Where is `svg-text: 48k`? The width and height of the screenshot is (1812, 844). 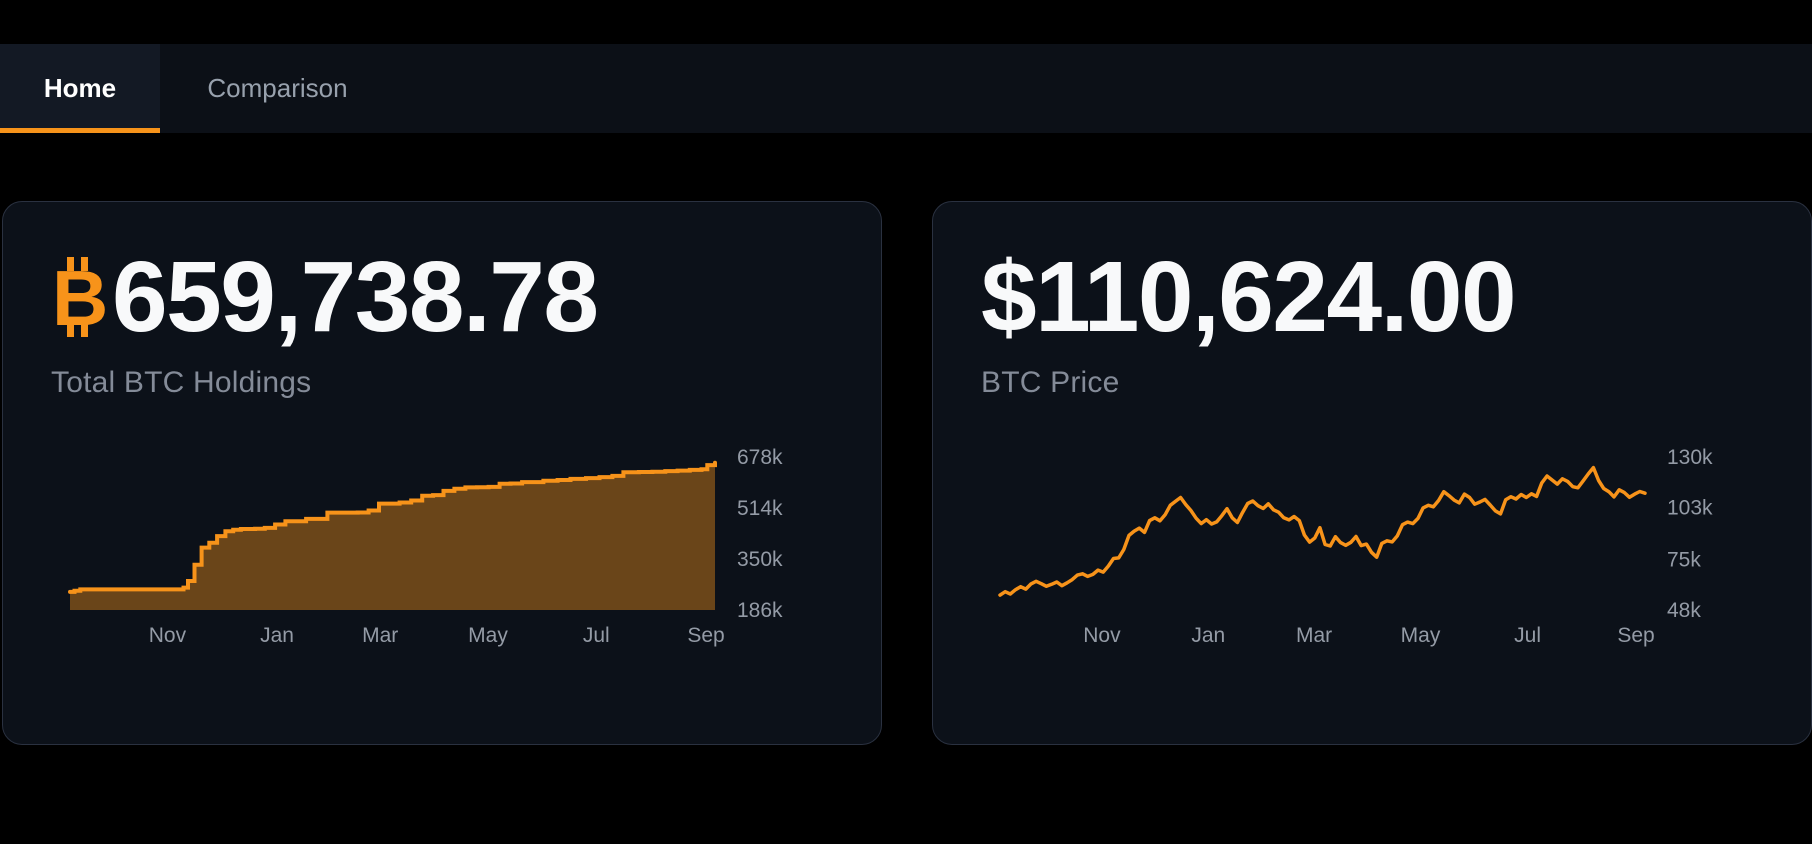 svg-text: 48k is located at coordinates (1684, 610).